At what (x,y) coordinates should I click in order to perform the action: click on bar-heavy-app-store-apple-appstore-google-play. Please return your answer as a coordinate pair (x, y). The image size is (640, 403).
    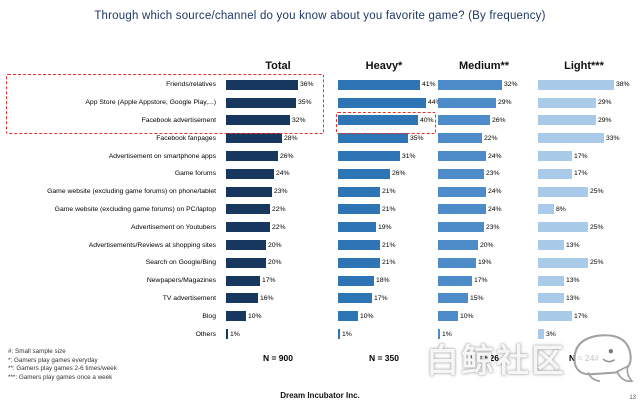
    Looking at the image, I should click on (382, 102).